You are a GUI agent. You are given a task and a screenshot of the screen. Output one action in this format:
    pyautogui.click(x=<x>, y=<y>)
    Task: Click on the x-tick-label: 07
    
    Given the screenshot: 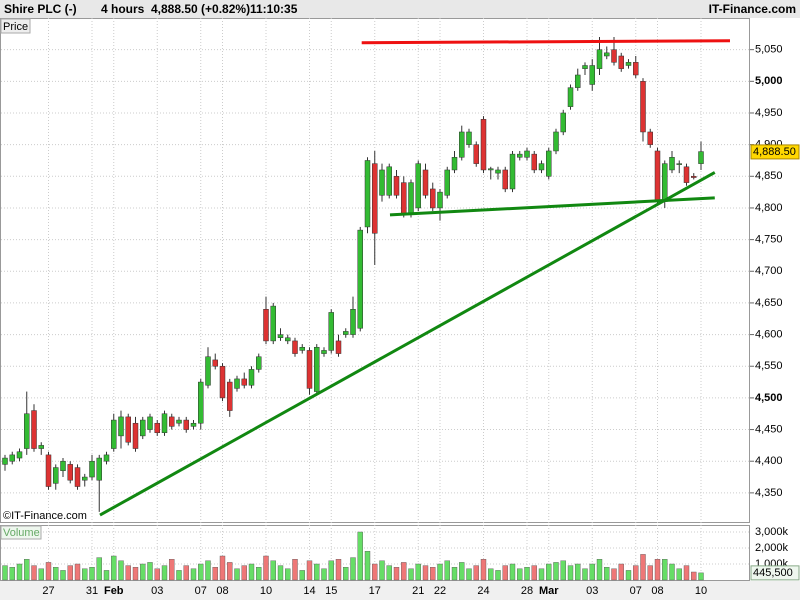 What is the action you would take?
    pyautogui.click(x=201, y=591)
    